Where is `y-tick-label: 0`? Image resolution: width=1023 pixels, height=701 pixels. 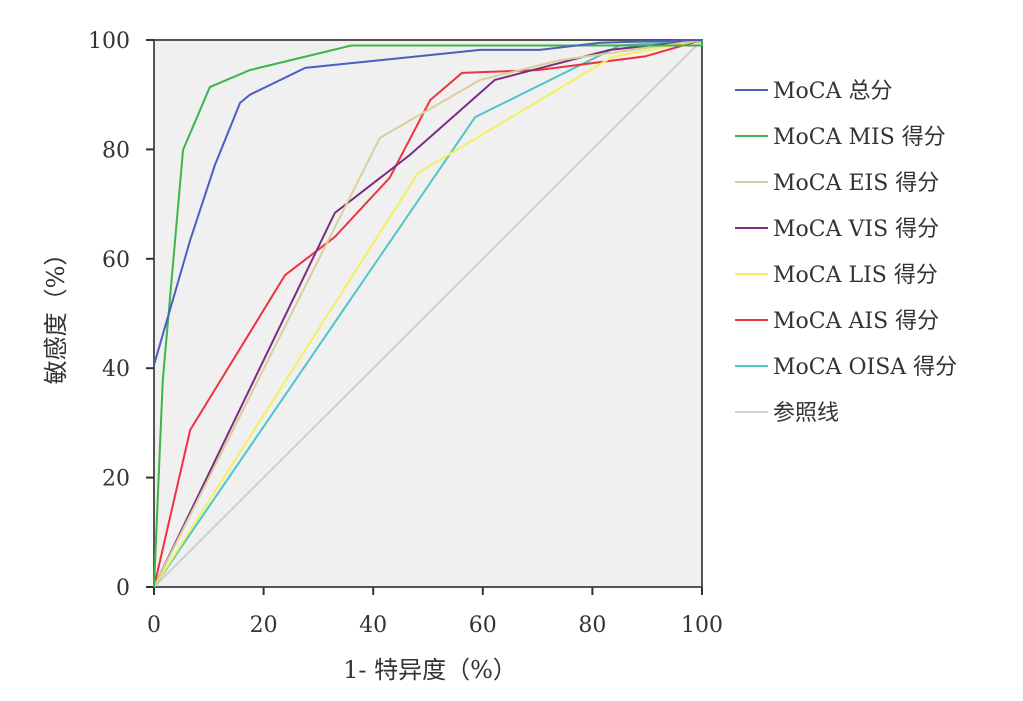 y-tick-label: 0 is located at coordinates (123, 588).